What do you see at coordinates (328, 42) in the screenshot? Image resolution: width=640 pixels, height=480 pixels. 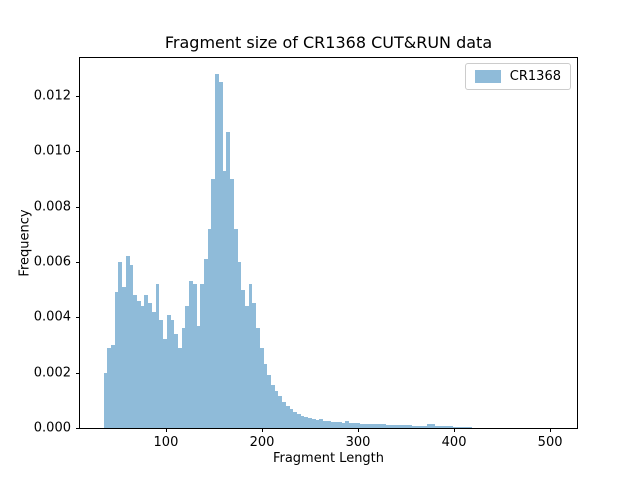 I see `chart-title: Fragment size of CR1368 CUT&RUN data` at bounding box center [328, 42].